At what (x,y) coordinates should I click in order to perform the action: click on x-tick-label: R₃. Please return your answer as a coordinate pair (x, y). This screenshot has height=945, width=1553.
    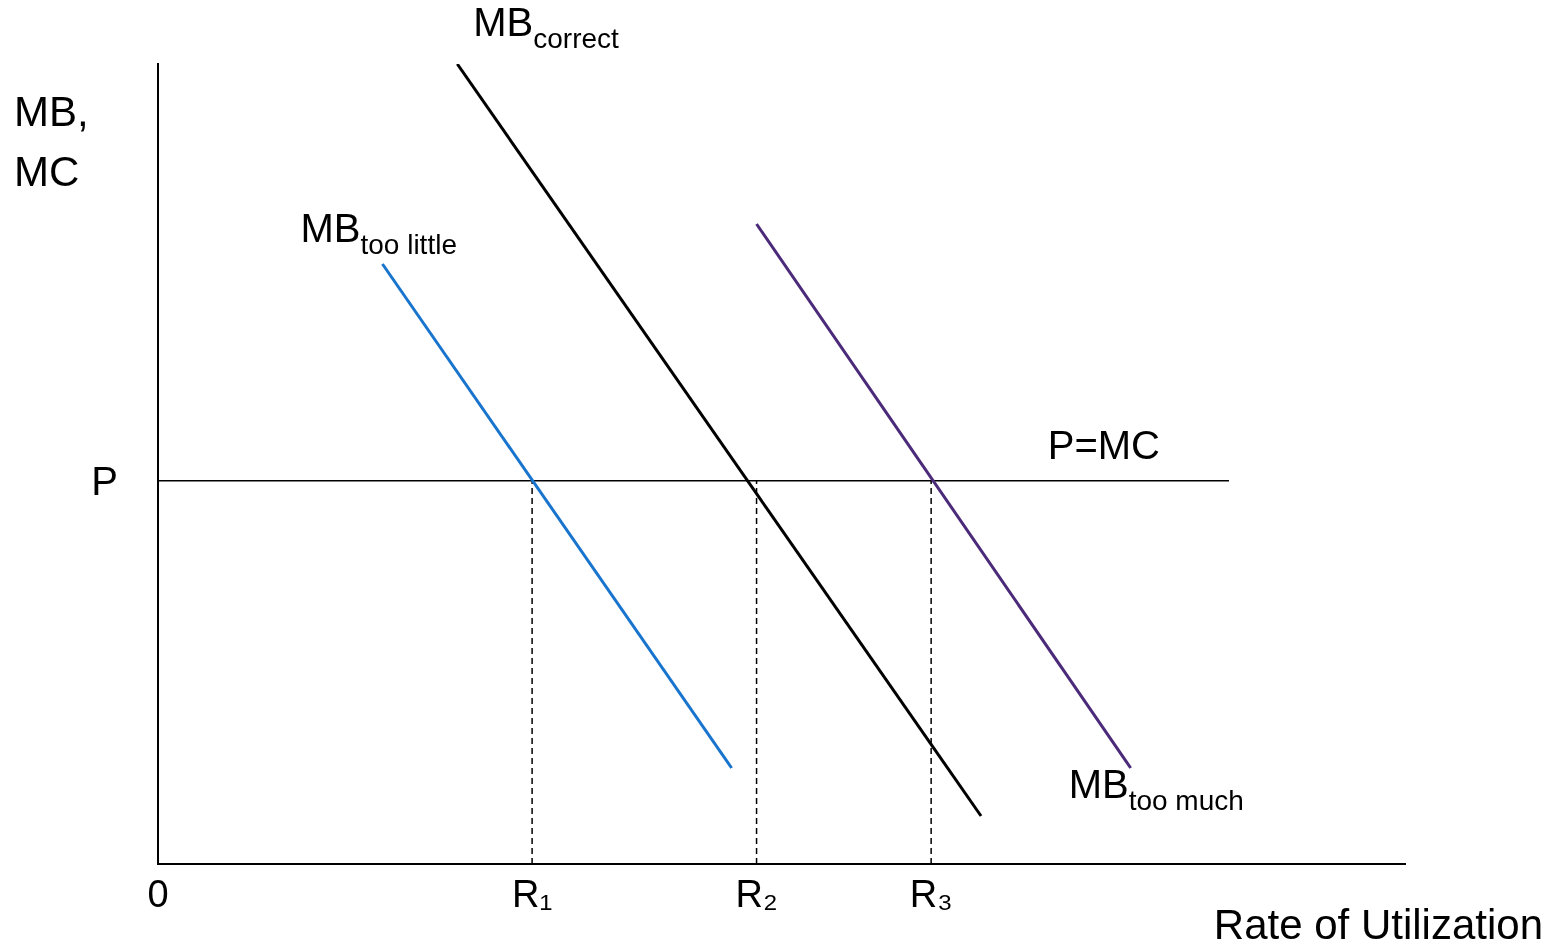
    Looking at the image, I should click on (931, 894).